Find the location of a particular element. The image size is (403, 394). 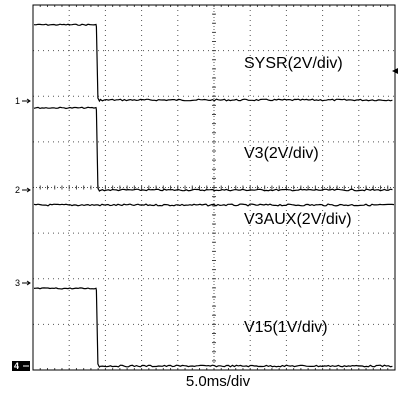

channel-markers: 1 2 3 4 is located at coordinates (21, 233).